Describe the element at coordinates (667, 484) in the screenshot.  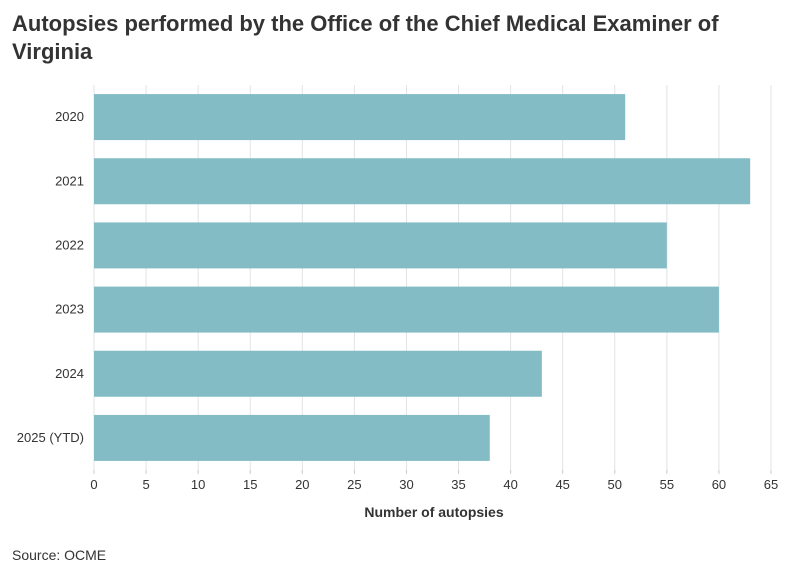
I see `x-tick-label: 55` at that location.